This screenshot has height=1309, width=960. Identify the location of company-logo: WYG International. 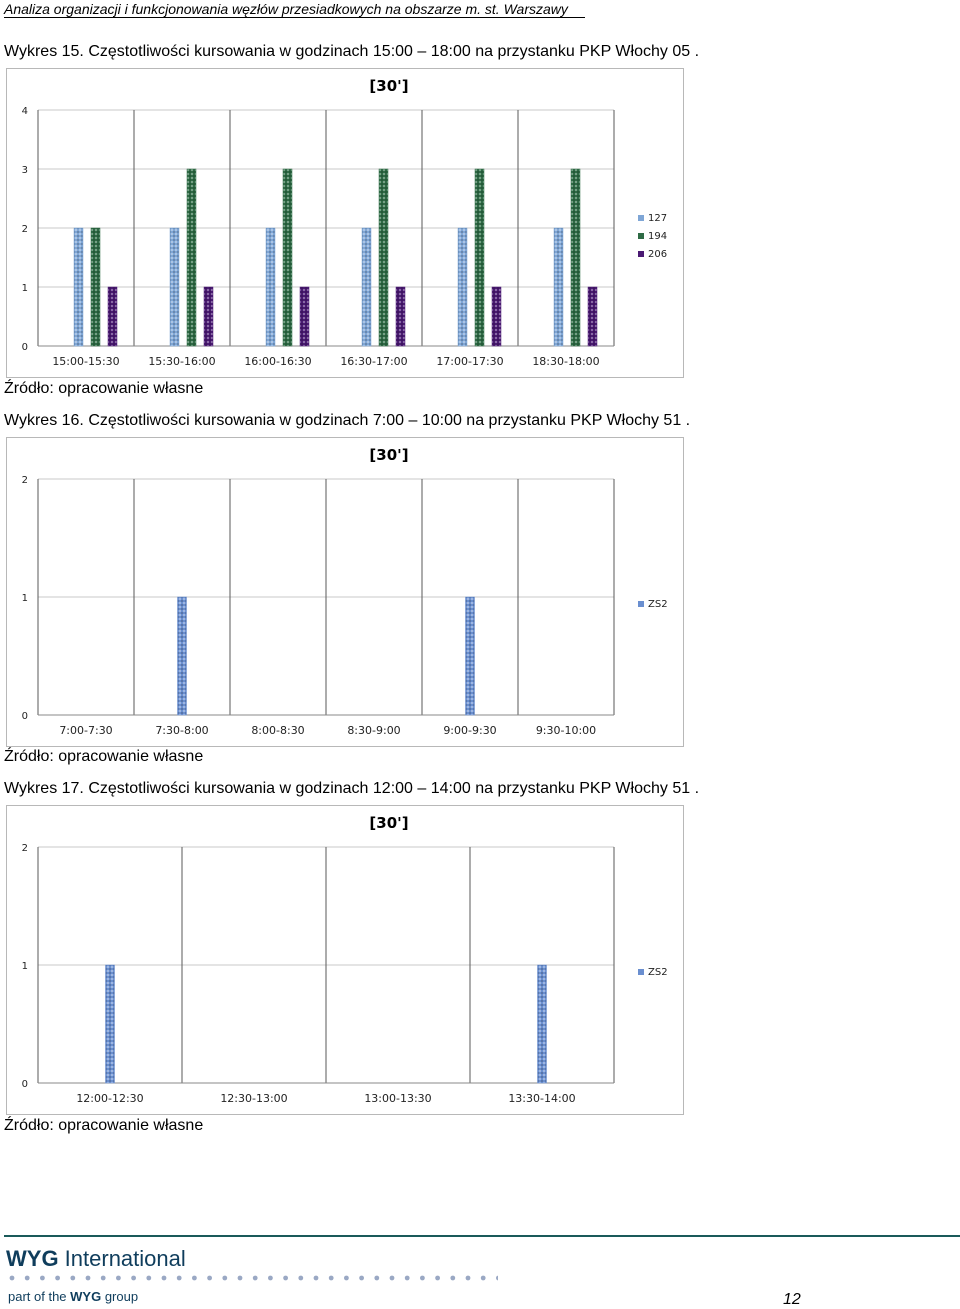
(96, 1258).